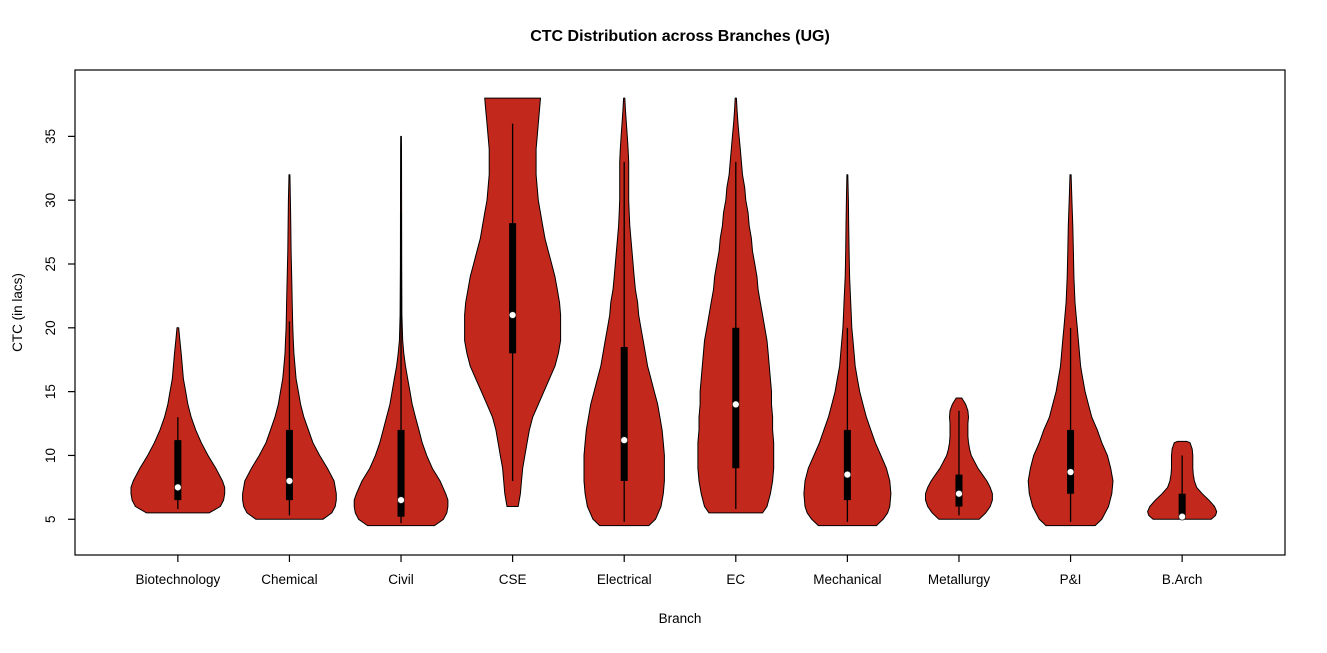 This screenshot has width=1327, height=653. Describe the element at coordinates (1071, 579) in the screenshot. I see `x-tick-label: P&I` at that location.